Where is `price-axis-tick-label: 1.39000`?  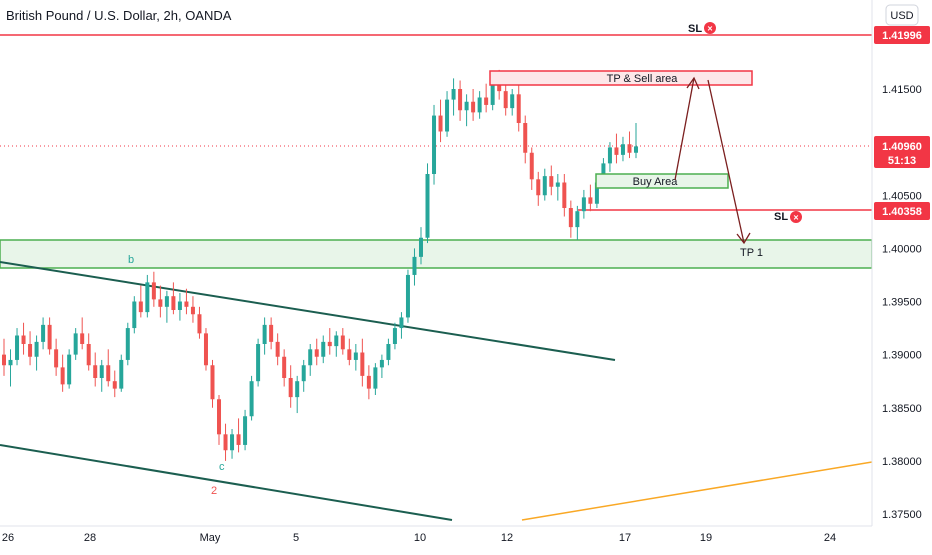 price-axis-tick-label: 1.39000 is located at coordinates (902, 356).